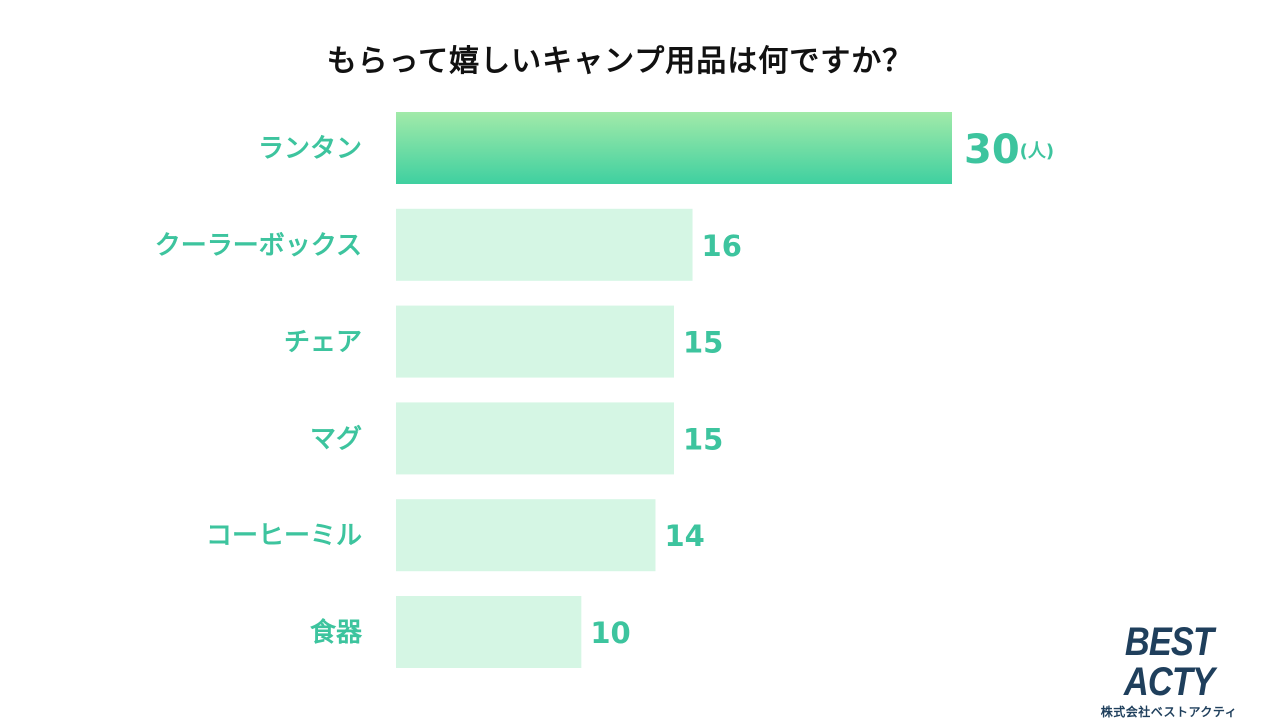 This screenshot has width=1280, height=720. What do you see at coordinates (1009, 150) in the screenshot?
I see `value-label: 30(人)` at bounding box center [1009, 150].